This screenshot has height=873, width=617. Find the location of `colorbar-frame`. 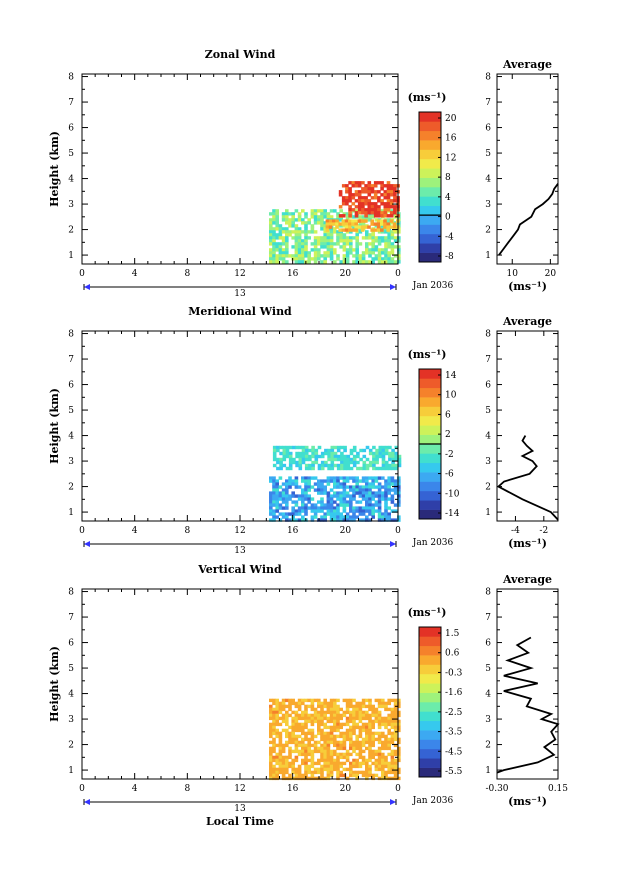

colorbar-frame is located at coordinates (430, 702).